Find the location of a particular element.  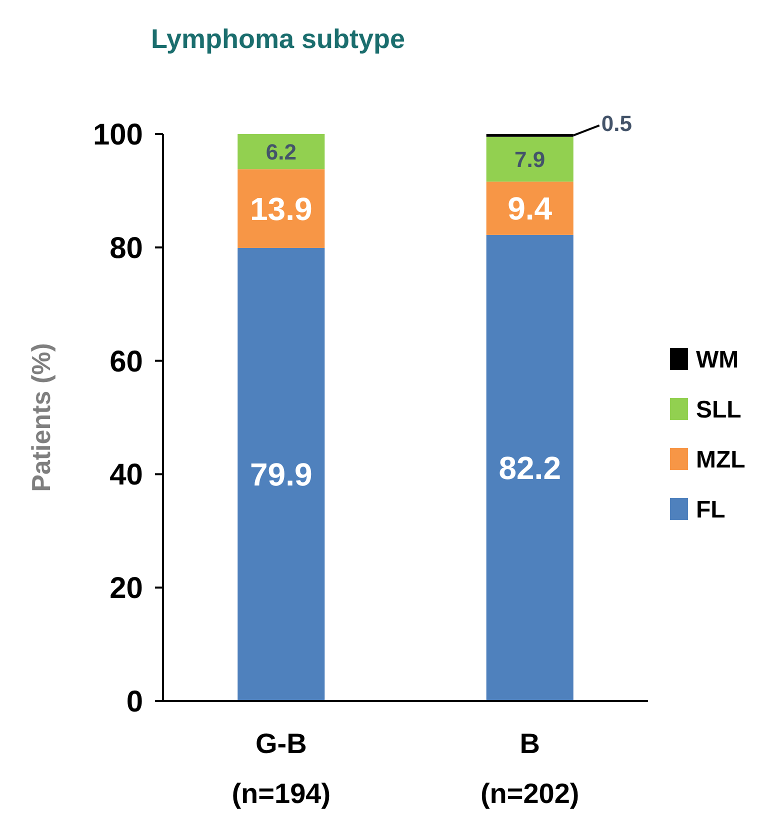

data-label: 6.2 is located at coordinates (281, 151).